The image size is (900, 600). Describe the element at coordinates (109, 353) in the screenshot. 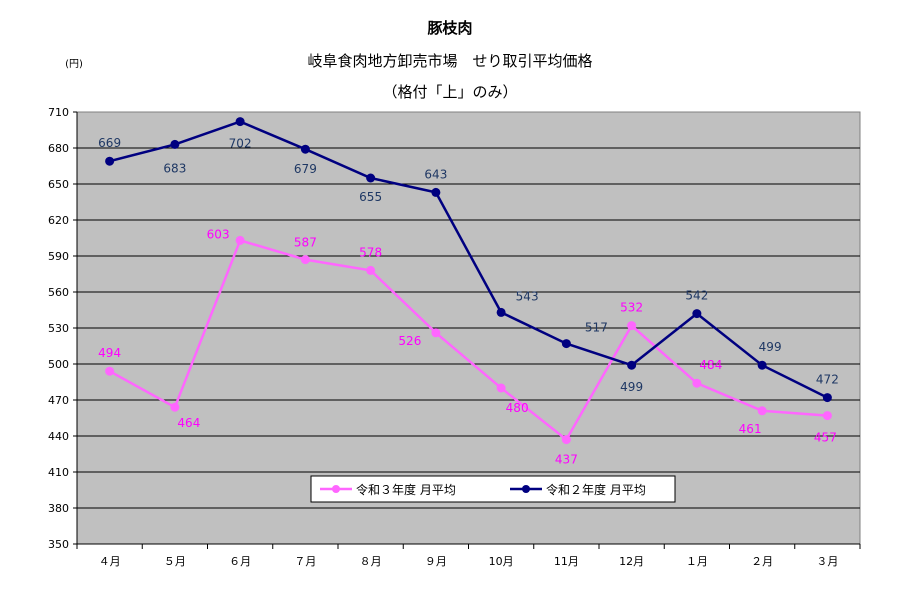

I see `data-label-r3: 494` at that location.